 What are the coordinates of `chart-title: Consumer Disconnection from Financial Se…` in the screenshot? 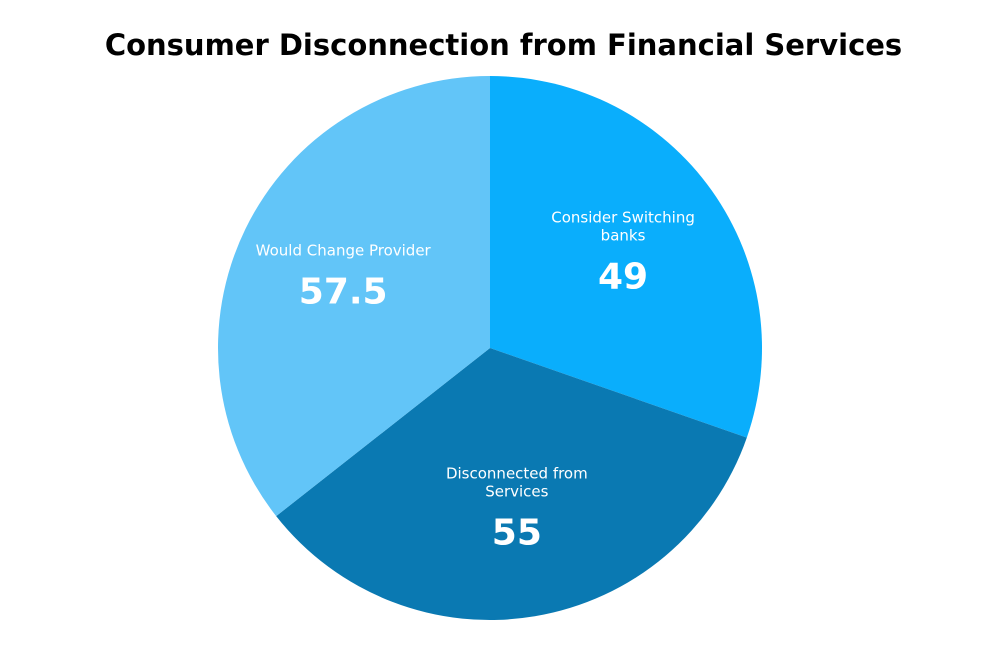 It's located at (503, 45).